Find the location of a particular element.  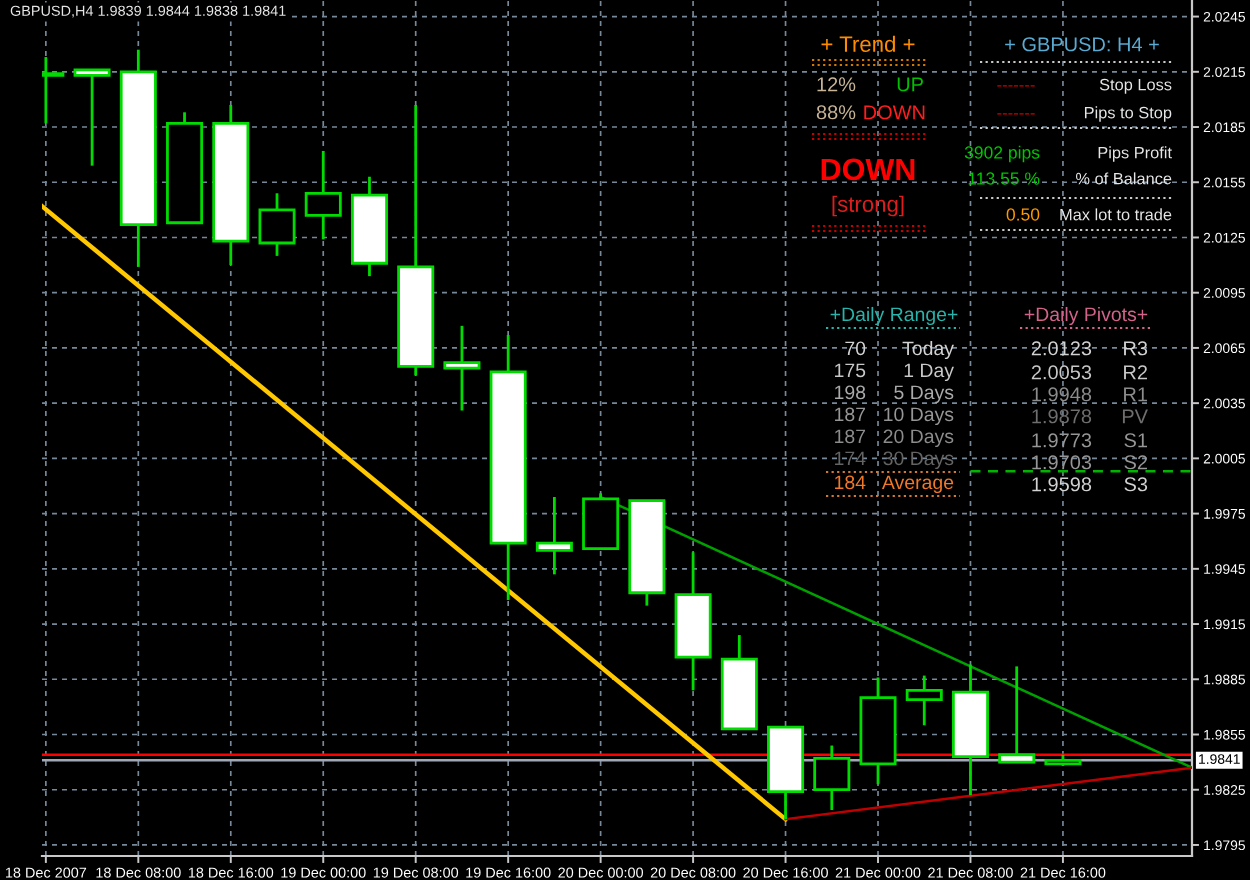

annotation: S1 is located at coordinates (1136, 440).